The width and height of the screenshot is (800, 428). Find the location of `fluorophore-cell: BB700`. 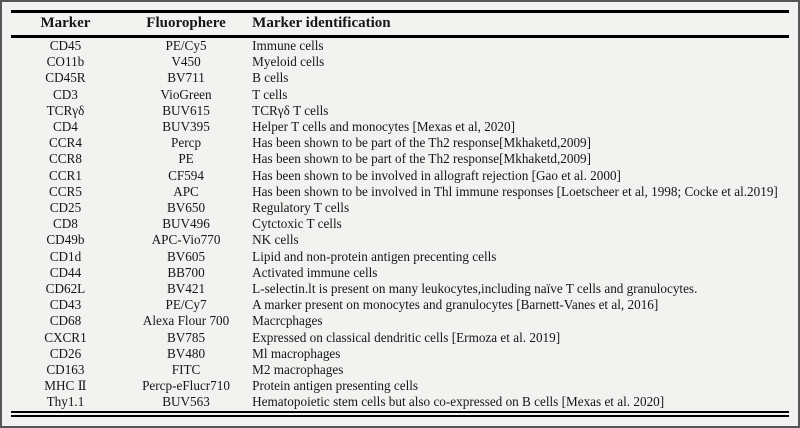

fluorophore-cell: BB700 is located at coordinates (186, 272).